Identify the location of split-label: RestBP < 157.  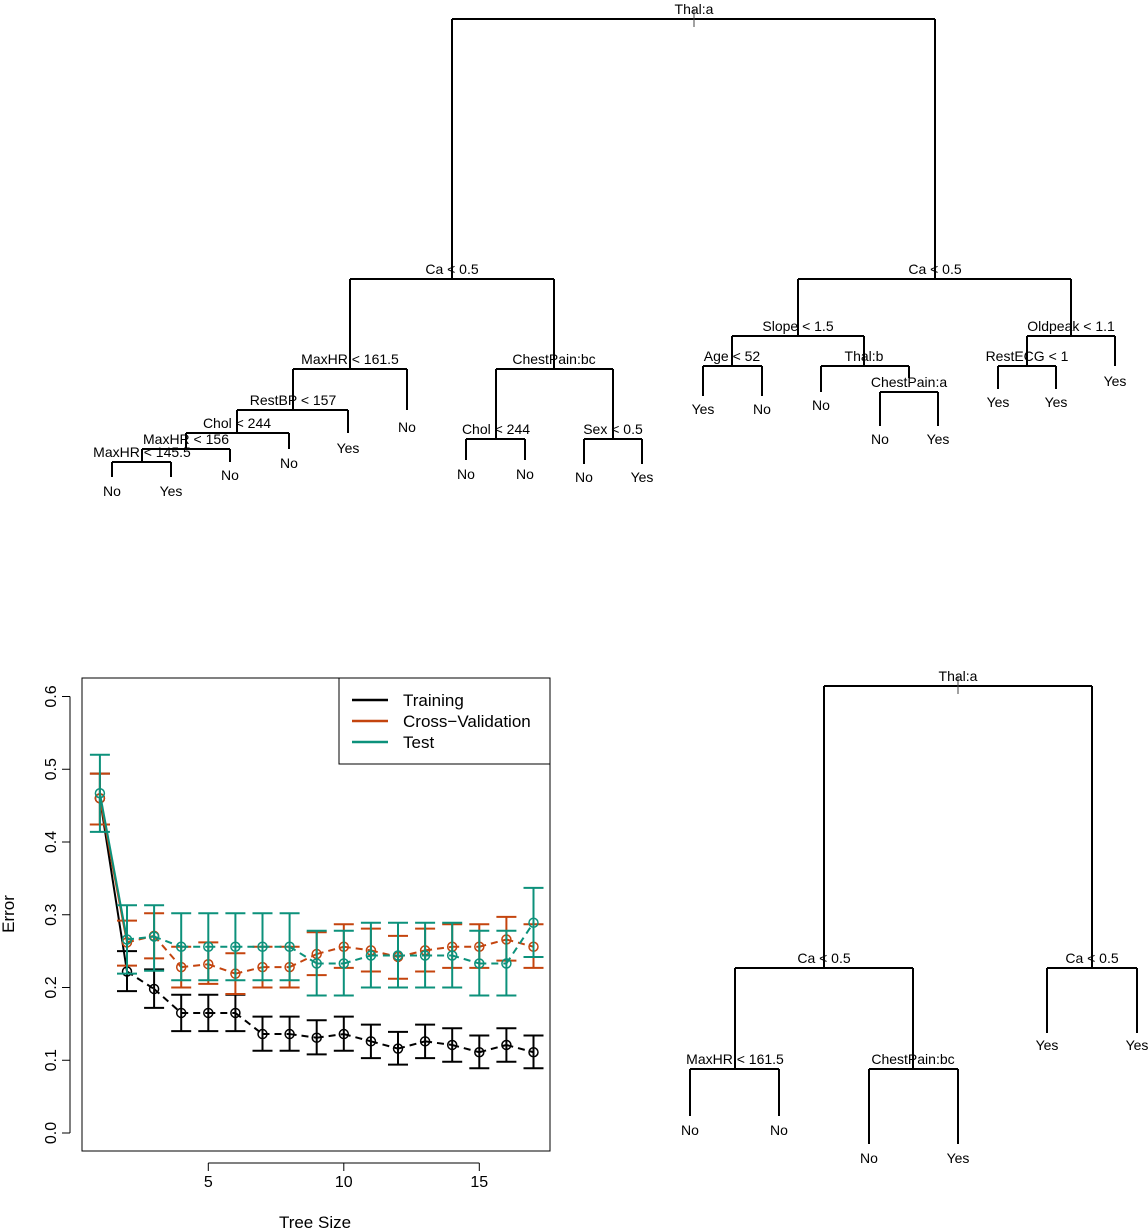
(293, 400).